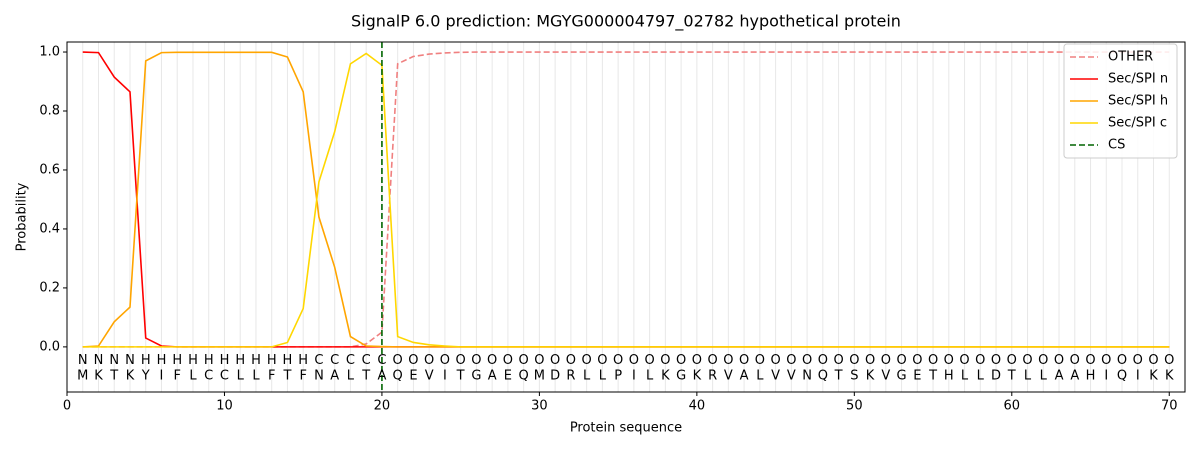 Image resolution: width=1200 pixels, height=450 pixels. Describe the element at coordinates (145, 375) in the screenshot. I see `residue: Y` at that location.